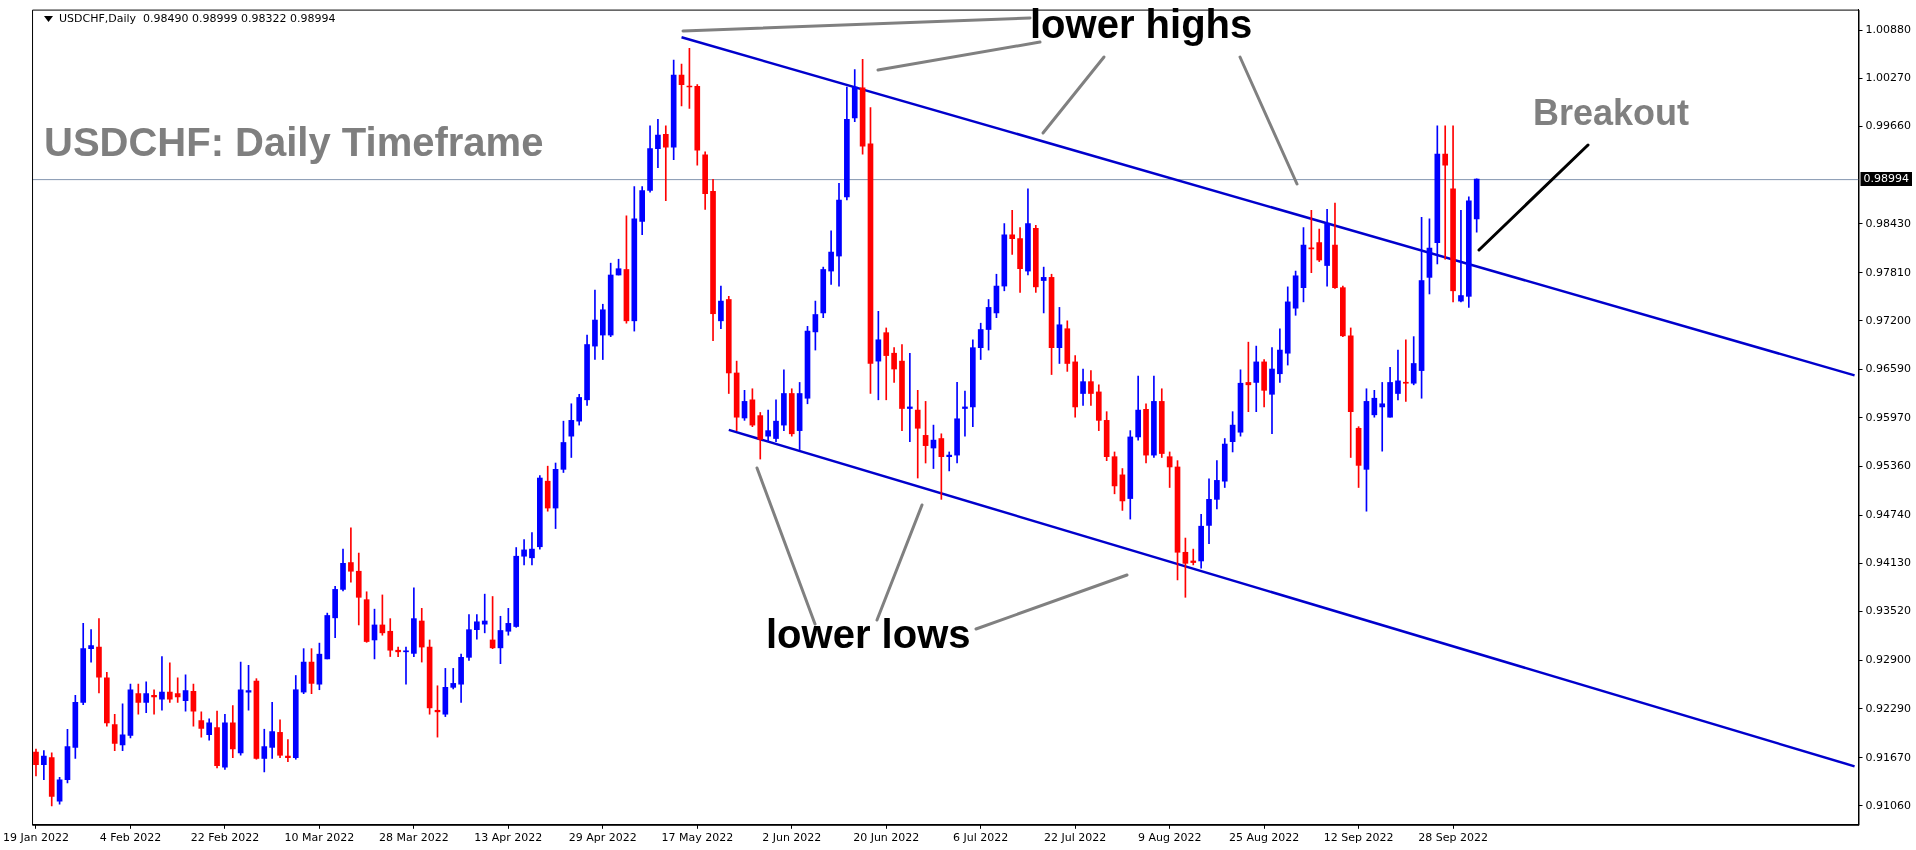  Describe the element at coordinates (1075, 838) in the screenshot. I see `x-tick-label: 22 Jul 2022` at that location.